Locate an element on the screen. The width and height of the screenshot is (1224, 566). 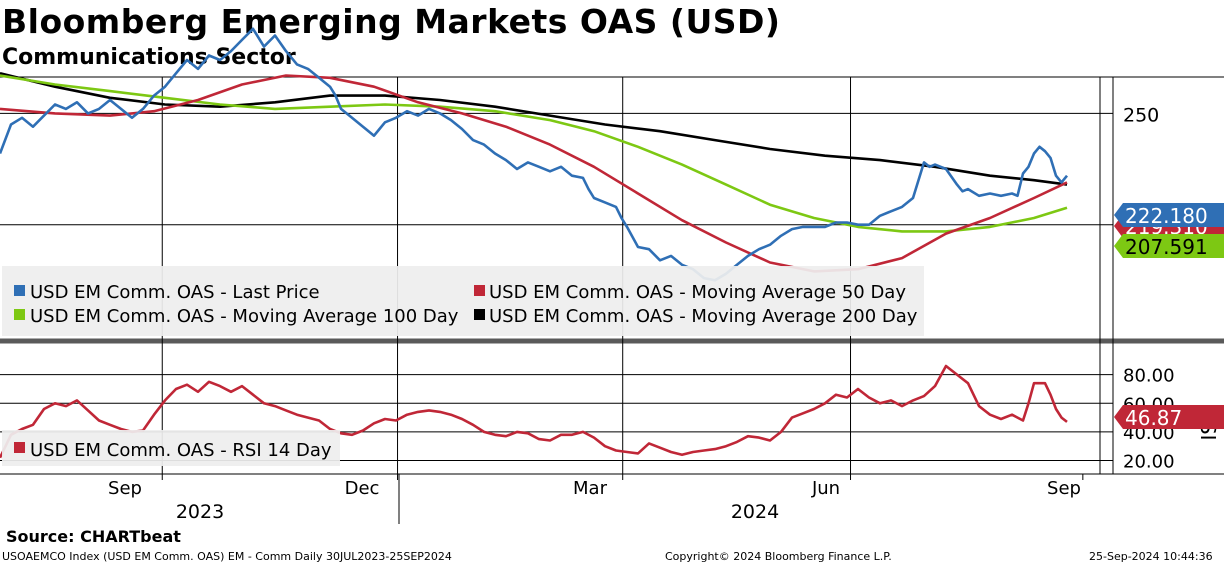
legend-swatch-ma100 is located at coordinates (19, 314).